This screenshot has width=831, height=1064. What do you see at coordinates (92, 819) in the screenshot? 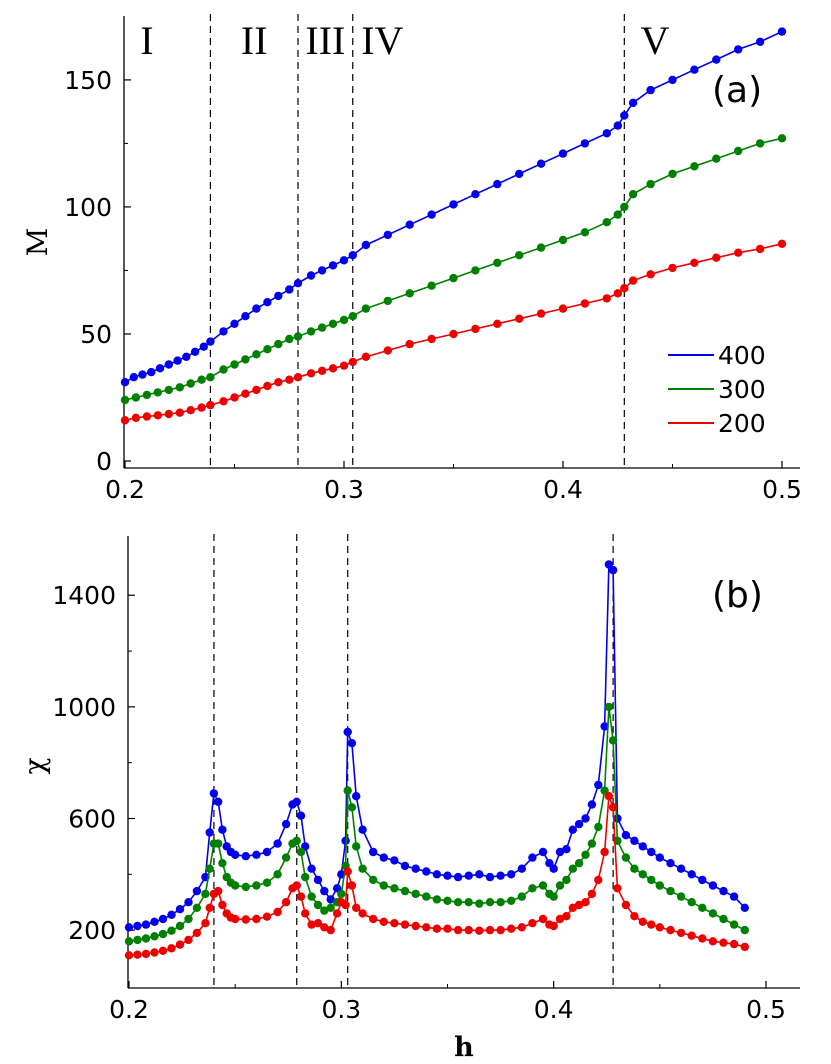
I see `y-tick-label: 600` at bounding box center [92, 819].